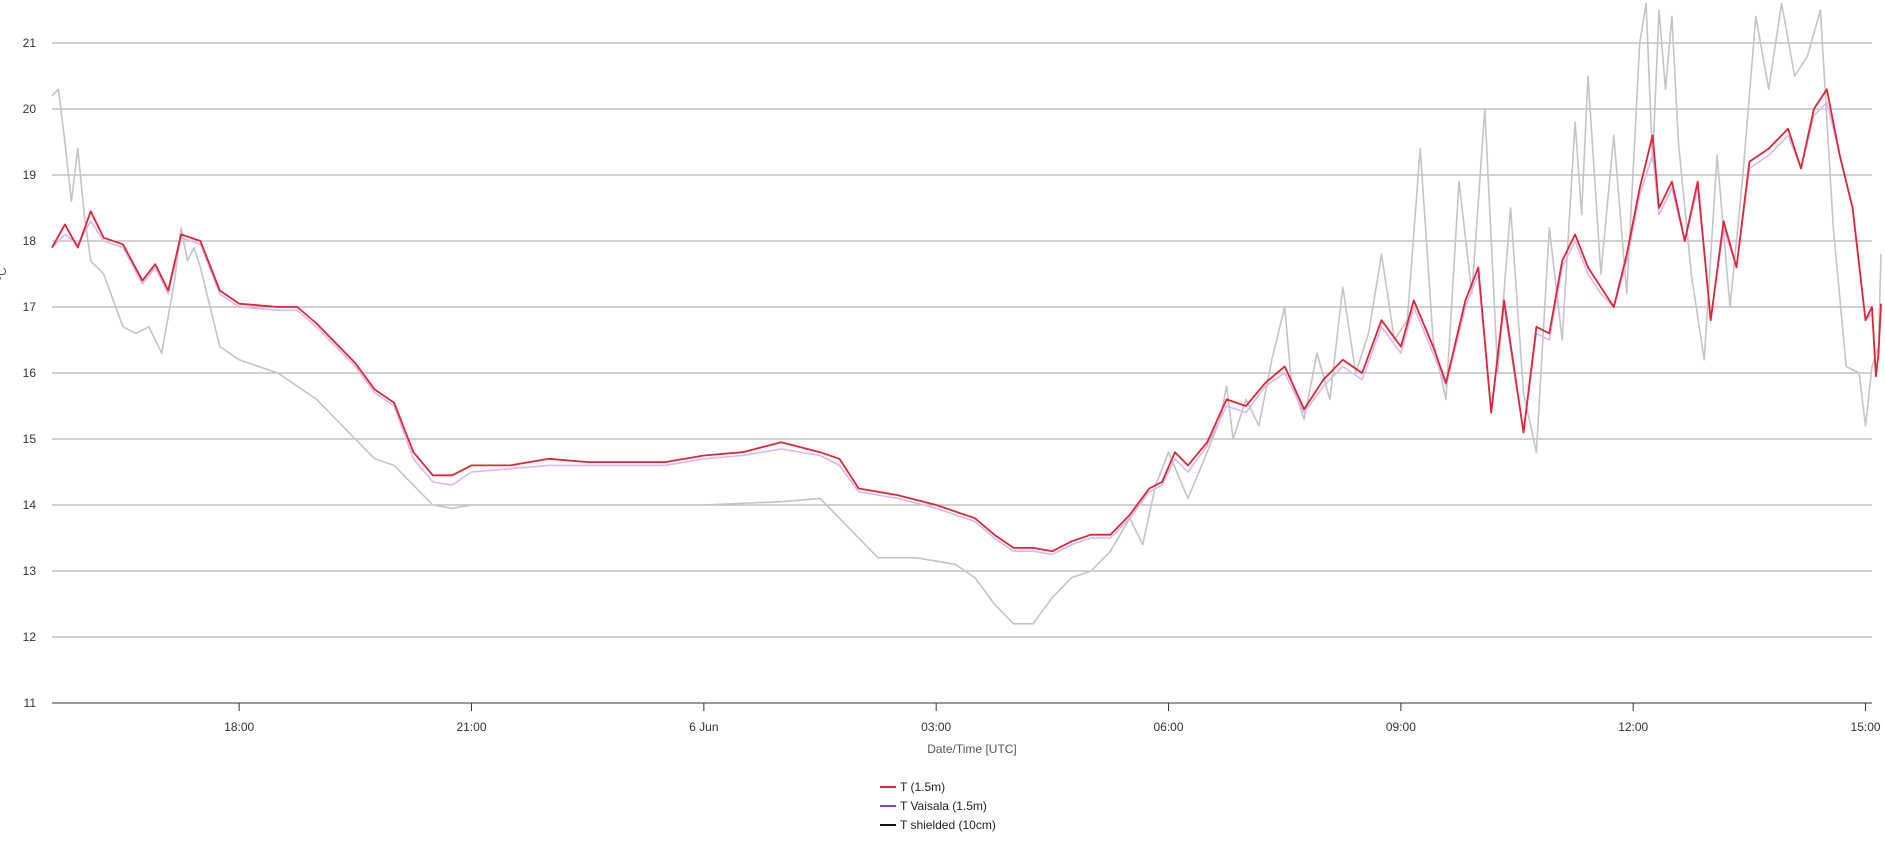 The width and height of the screenshot is (1885, 842). Describe the element at coordinates (4, 274) in the screenshot. I see `y-axis-label: °C` at that location.